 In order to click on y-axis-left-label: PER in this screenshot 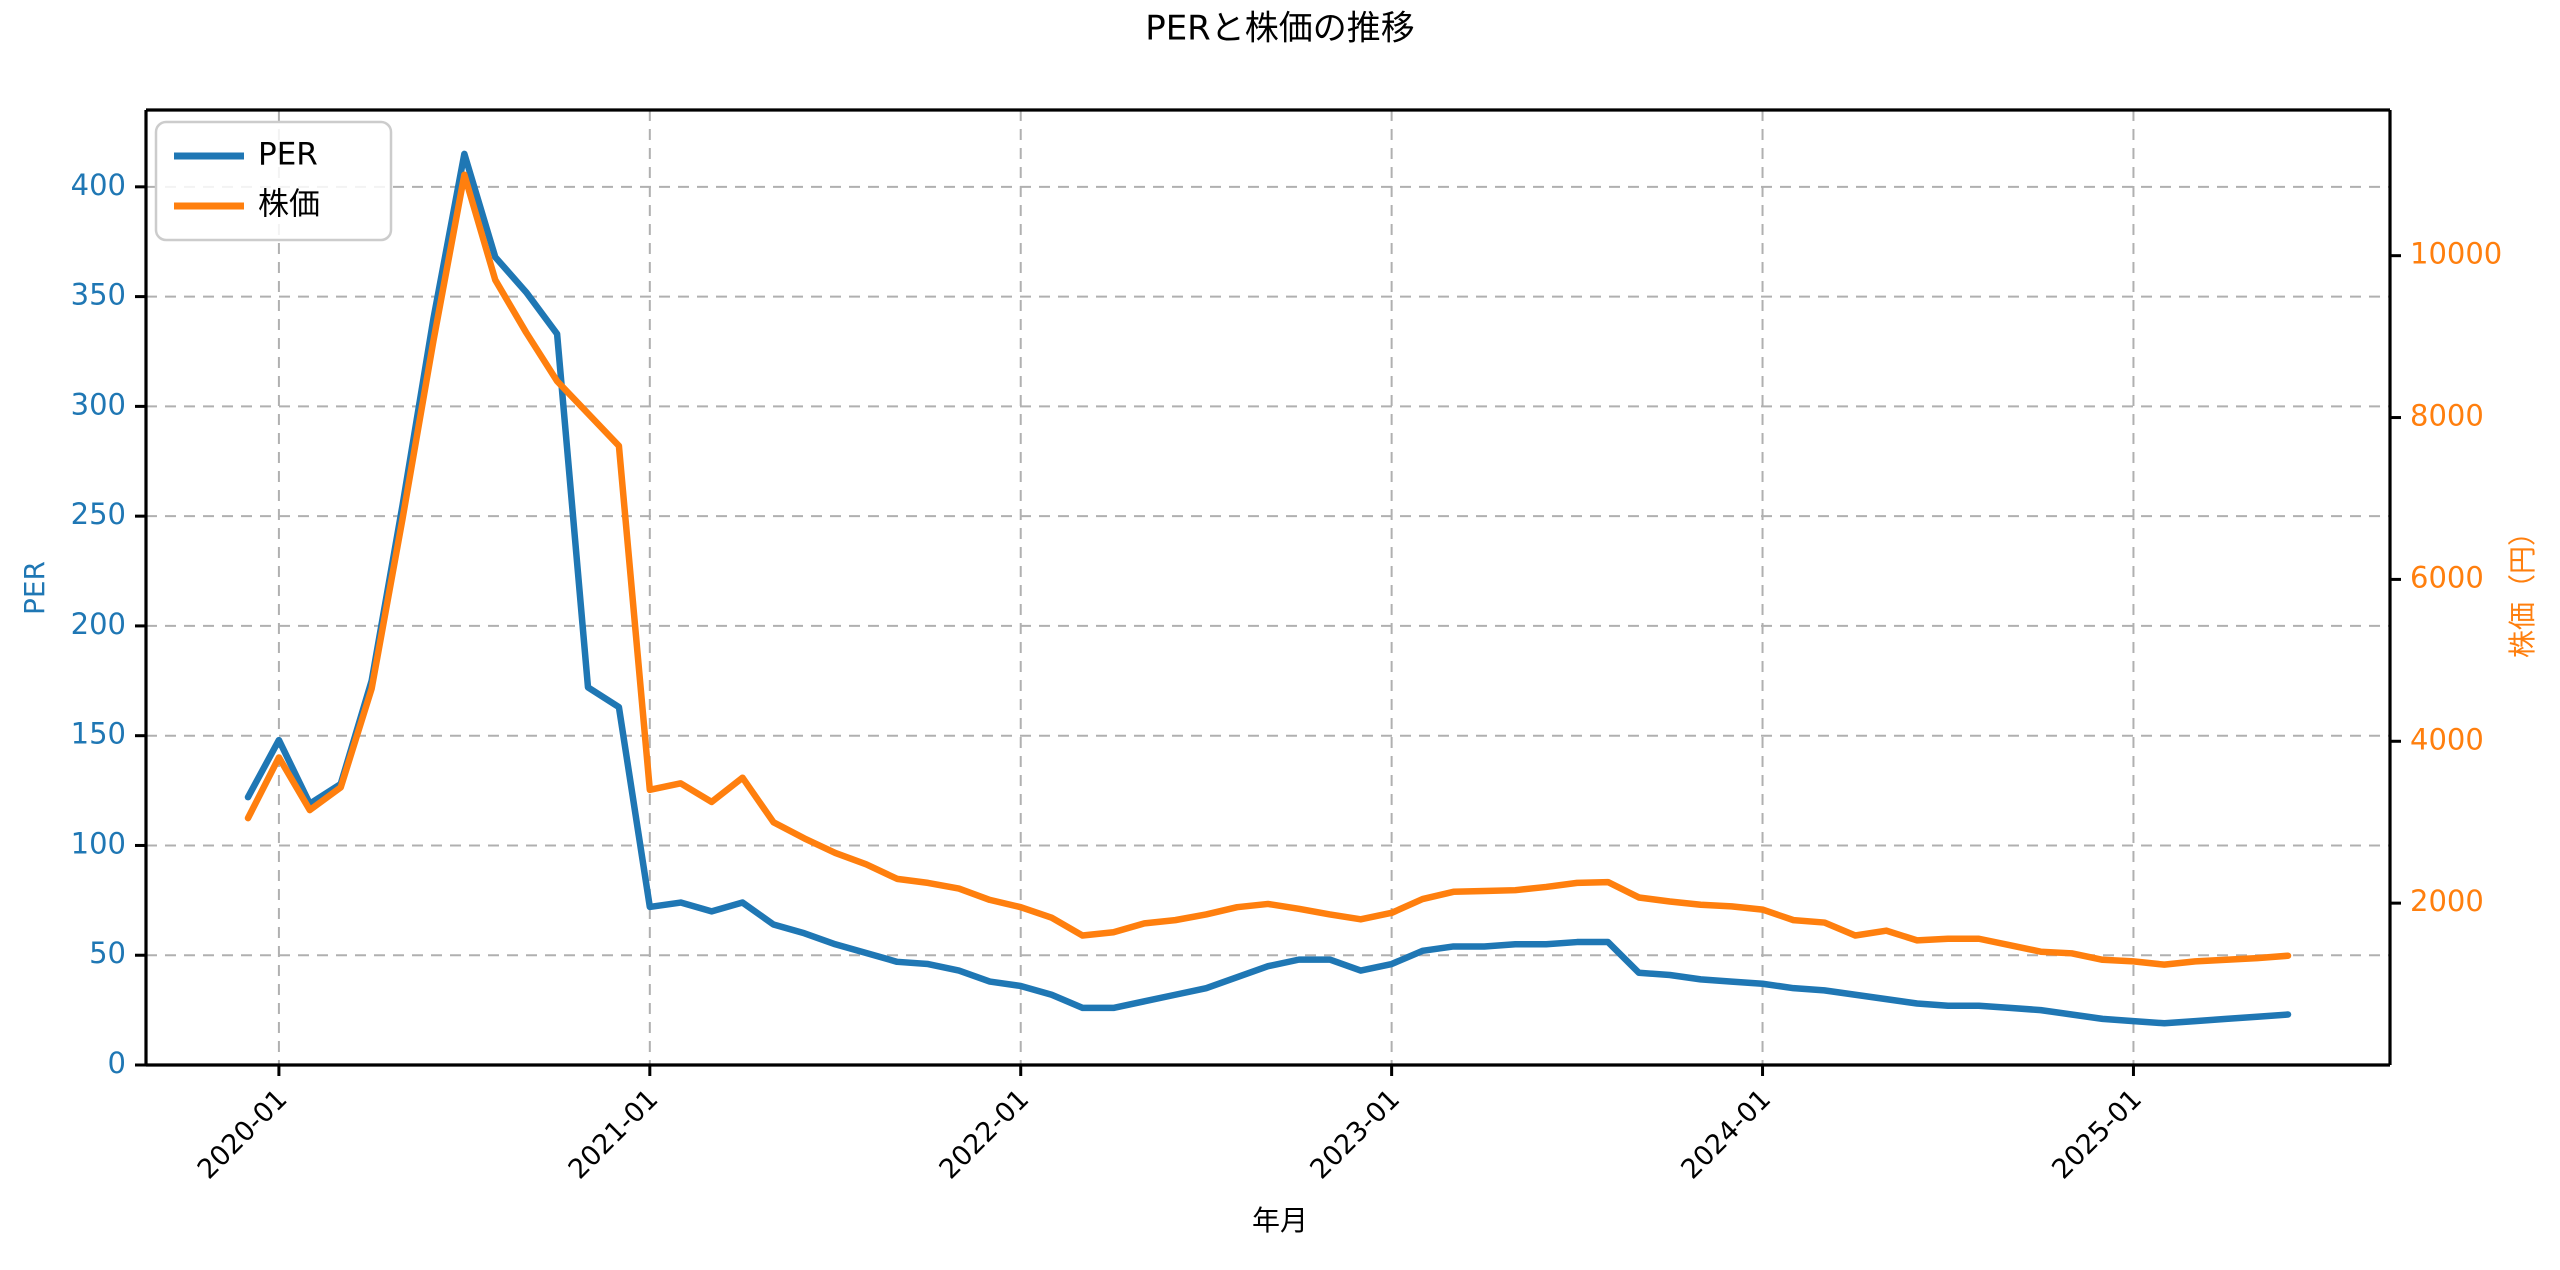, I will do `click(34, 588)`.